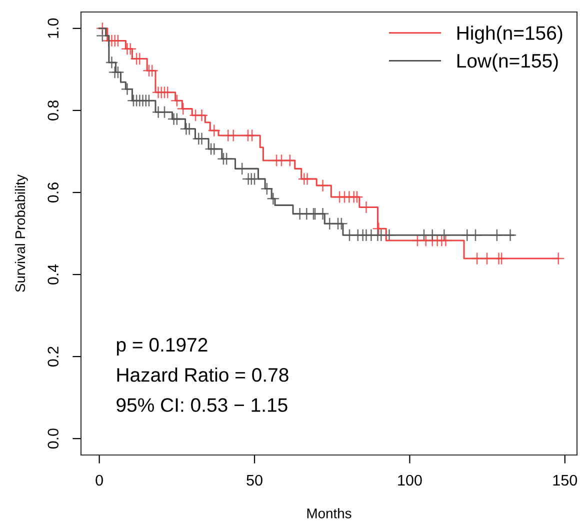  I want to click on y-tick-label: 0.6, so click(53, 192).